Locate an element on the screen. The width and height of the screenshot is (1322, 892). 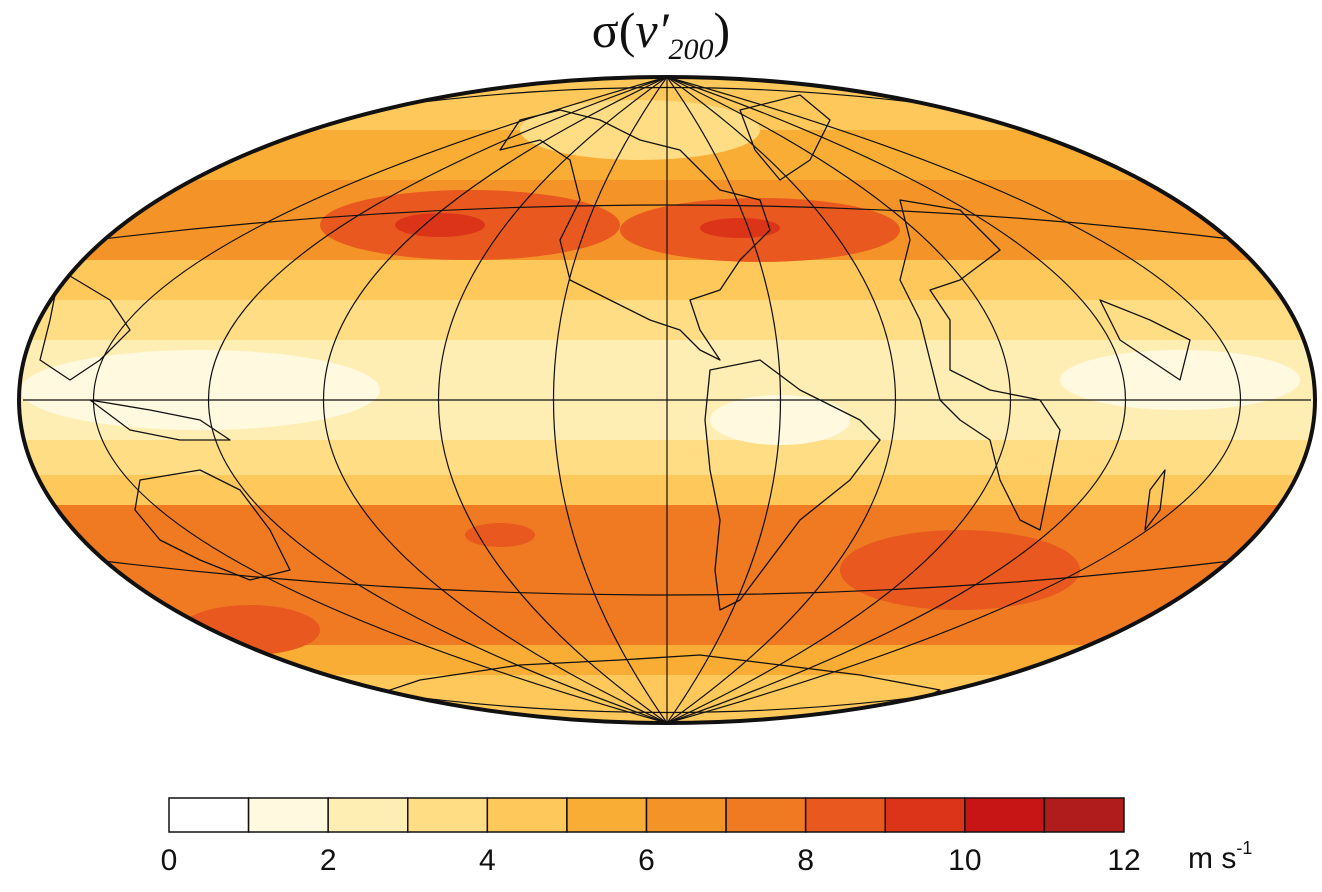
colorbar-tick-label: 2 is located at coordinates (328, 860).